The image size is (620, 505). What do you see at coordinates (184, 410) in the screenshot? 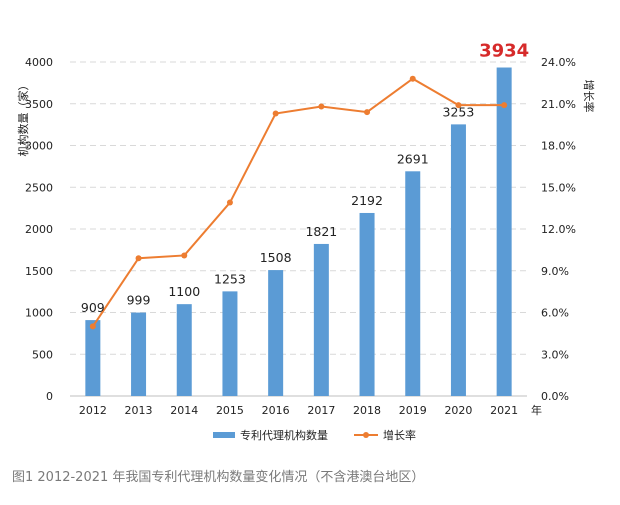
I see `x-tick-label: 2014` at bounding box center [184, 410].